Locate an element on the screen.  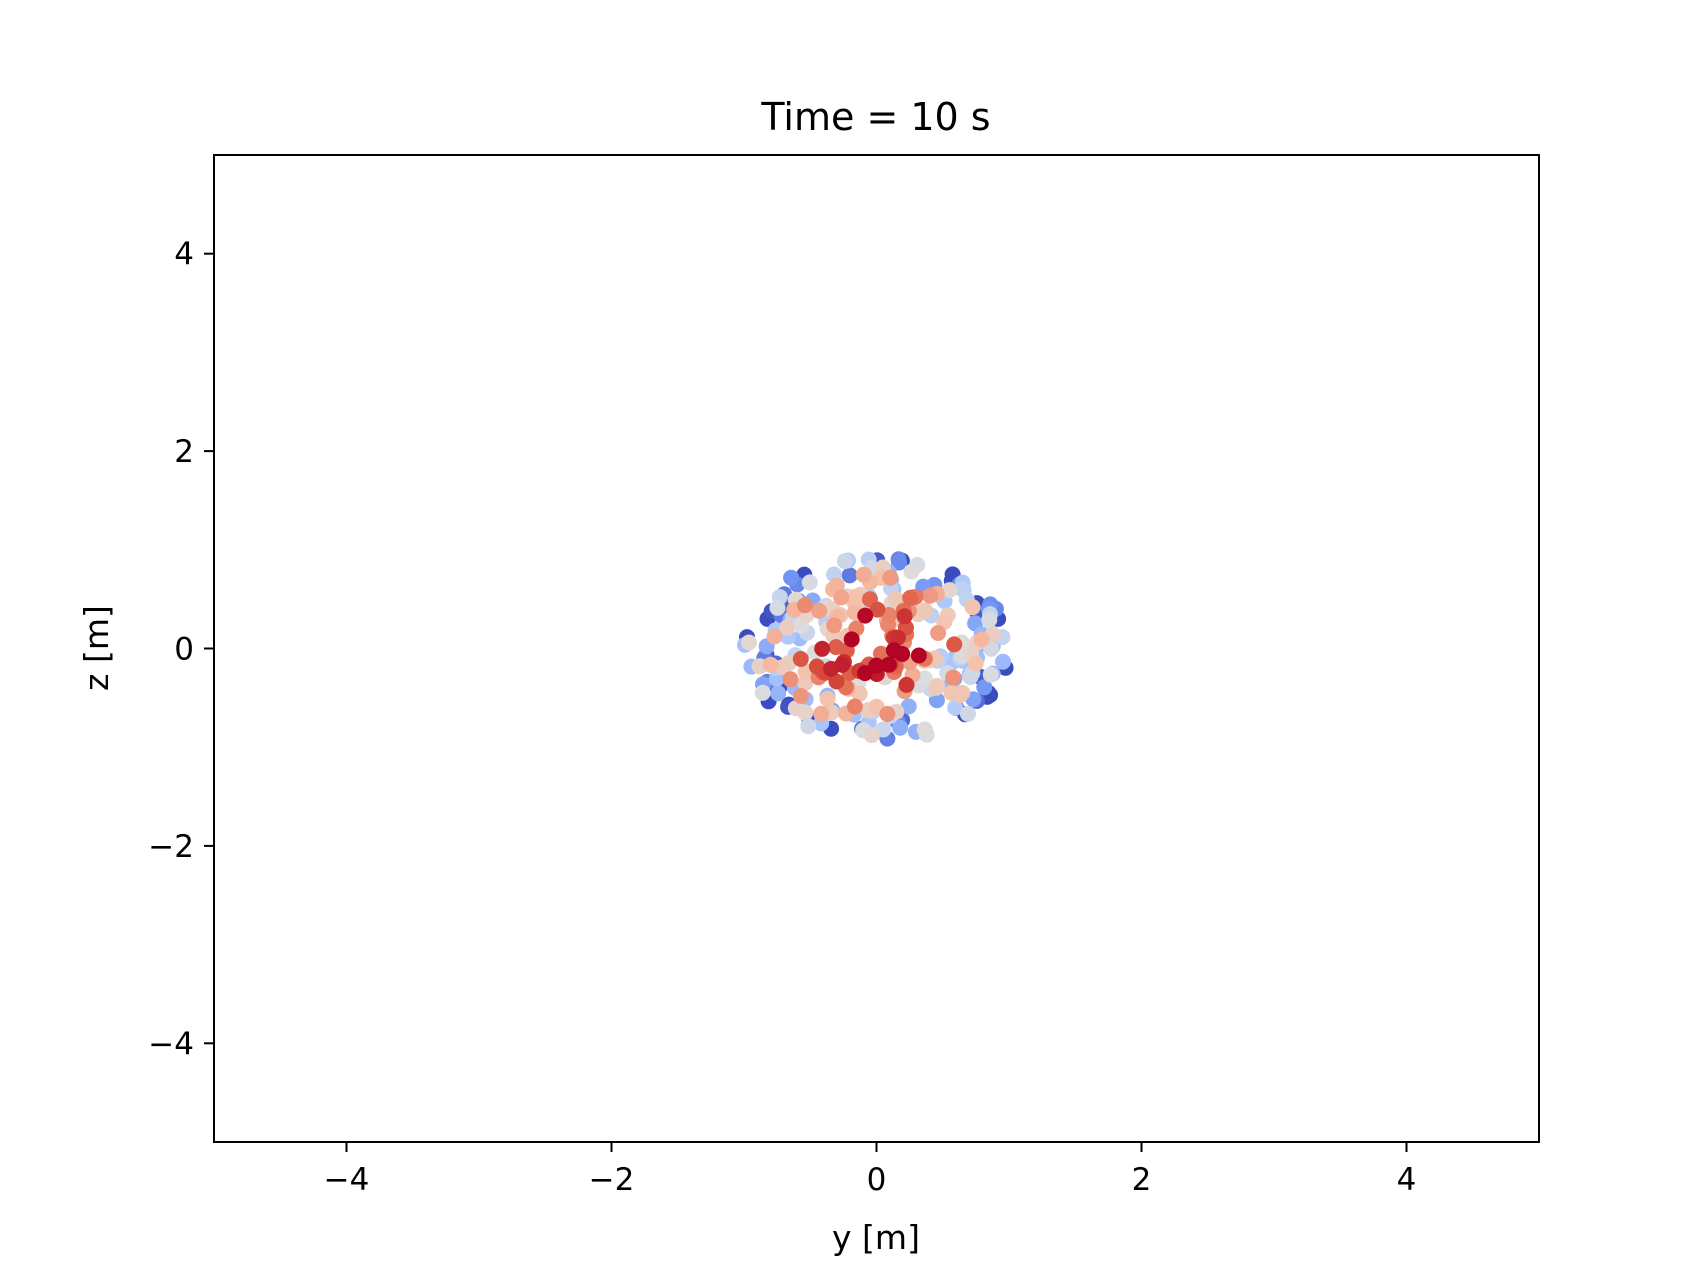
y-tick-label: −2 is located at coordinates (171, 847).